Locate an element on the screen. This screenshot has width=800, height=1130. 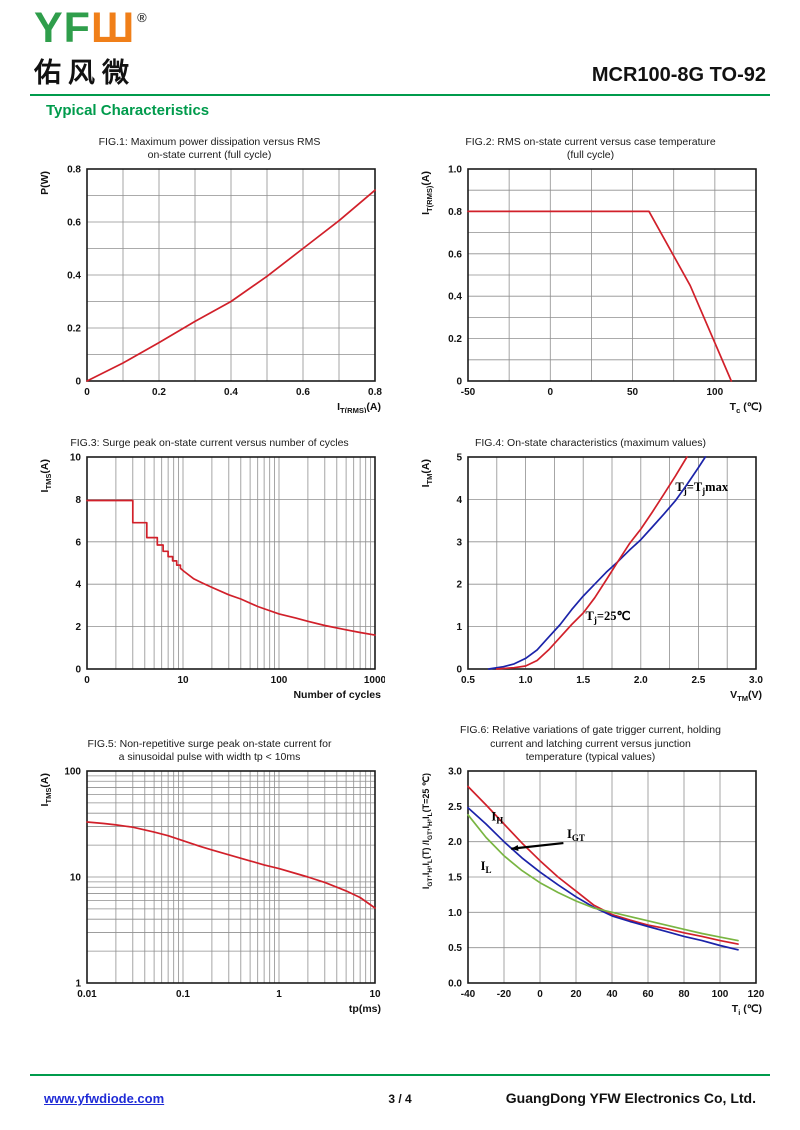
svg-text: 1000 is located at coordinates (373, 680).